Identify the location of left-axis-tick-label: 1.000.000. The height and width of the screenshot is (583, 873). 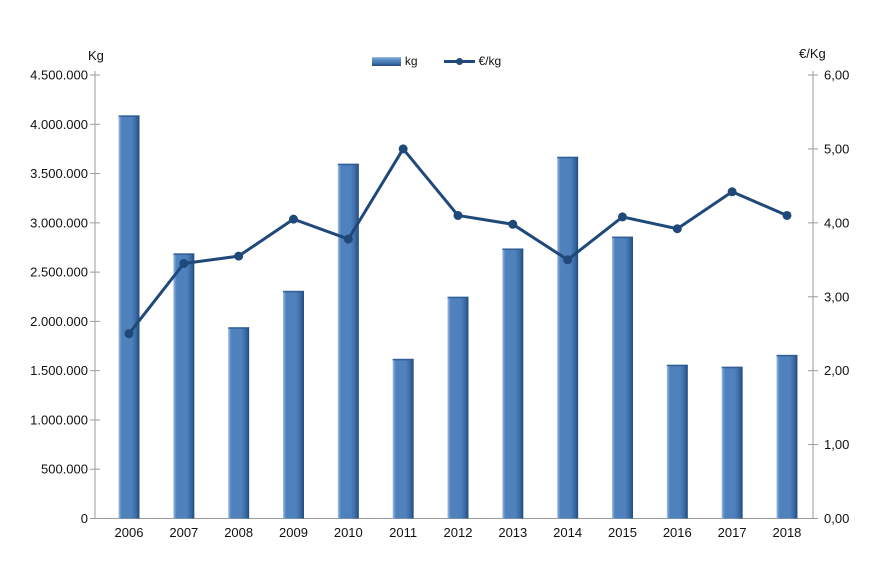
(59, 419).